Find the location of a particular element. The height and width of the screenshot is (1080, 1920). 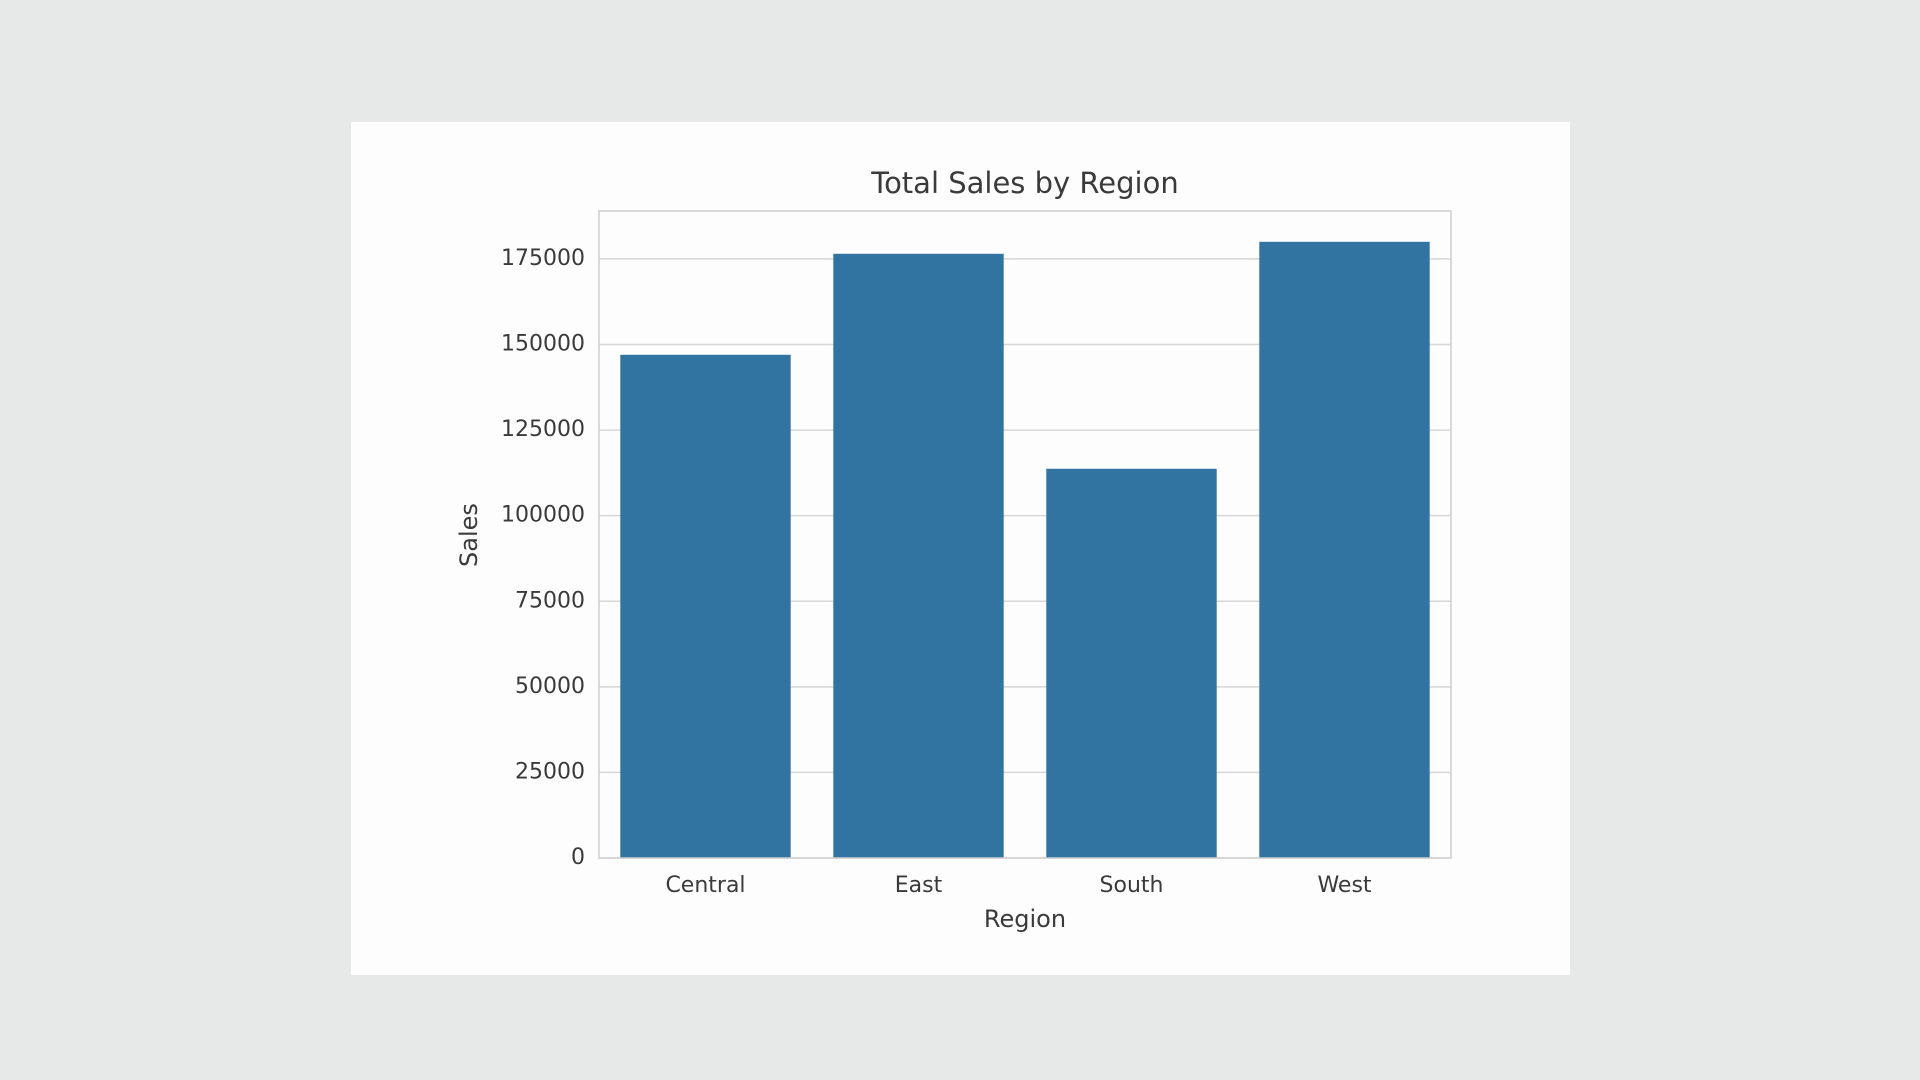

x-tick-label: South is located at coordinates (1132, 885).